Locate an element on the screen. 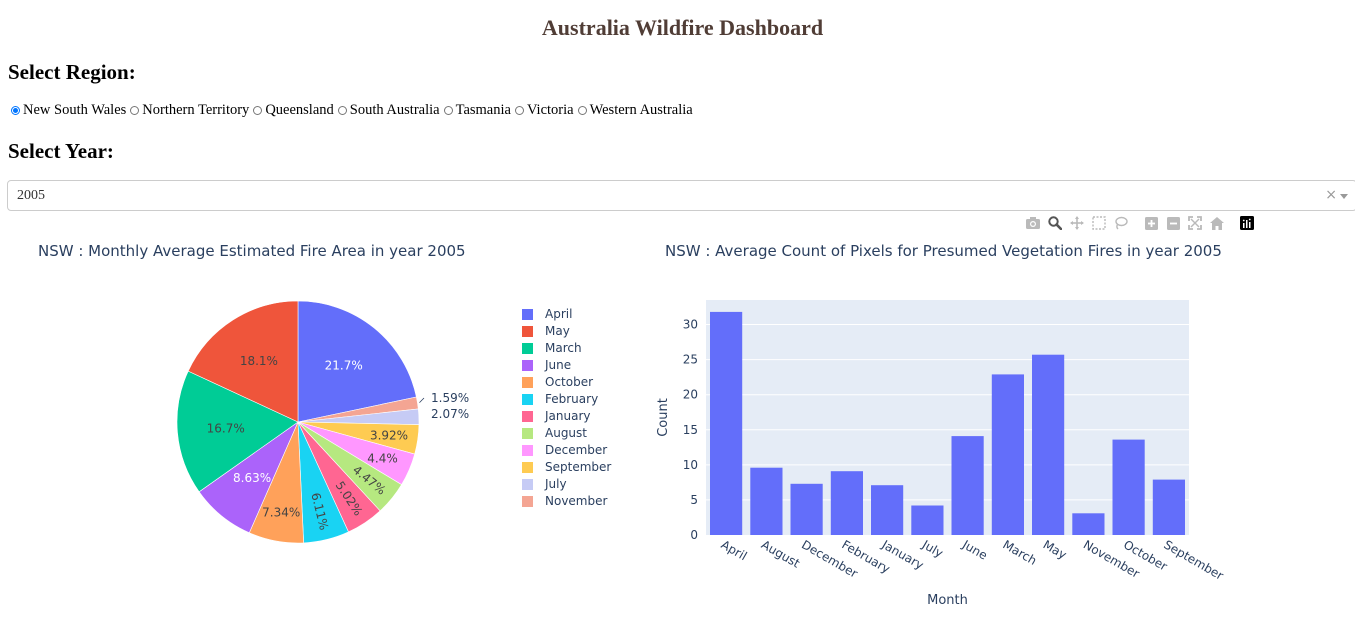 This screenshot has height=631, width=1355. plotly-logo-icon is located at coordinates (1247, 223).